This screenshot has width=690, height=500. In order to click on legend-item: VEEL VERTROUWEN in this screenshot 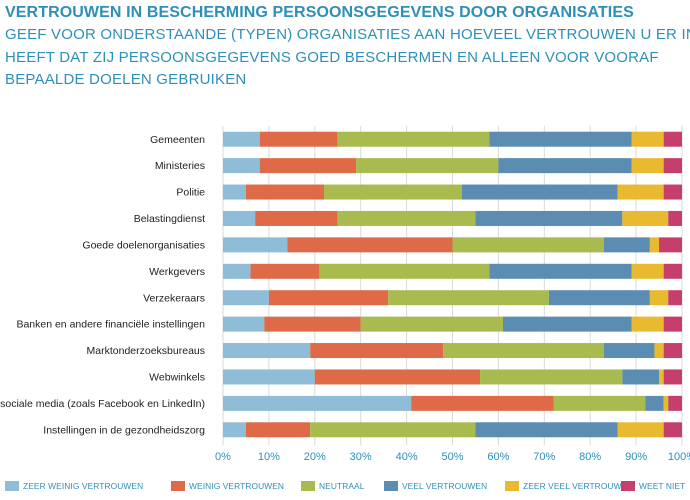, I will do `click(435, 486)`.